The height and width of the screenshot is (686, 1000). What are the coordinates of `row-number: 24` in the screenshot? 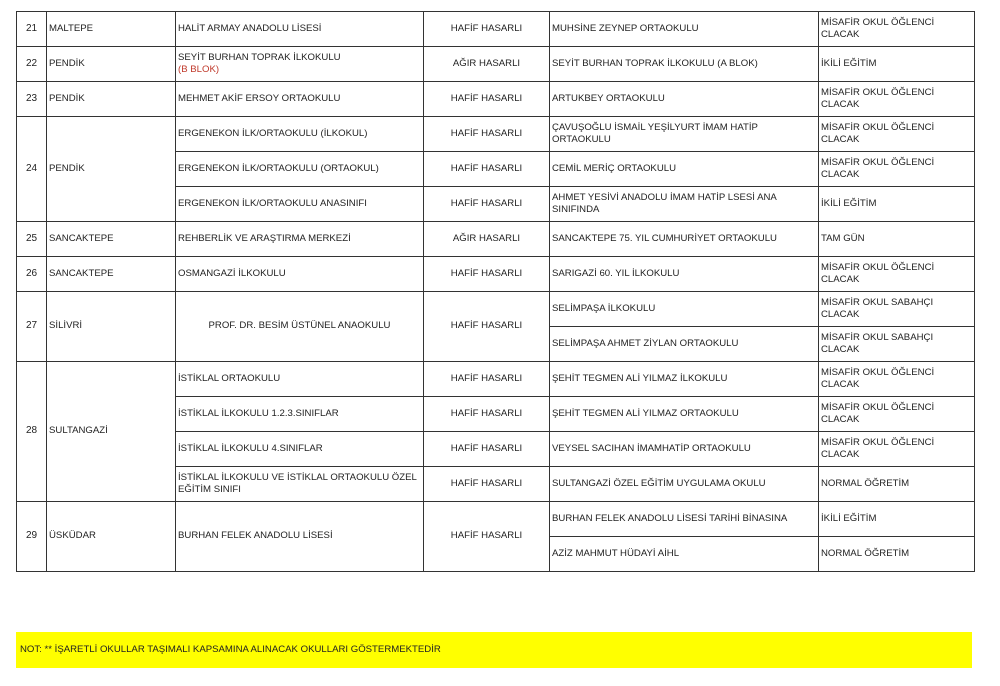 It's located at (31, 169).